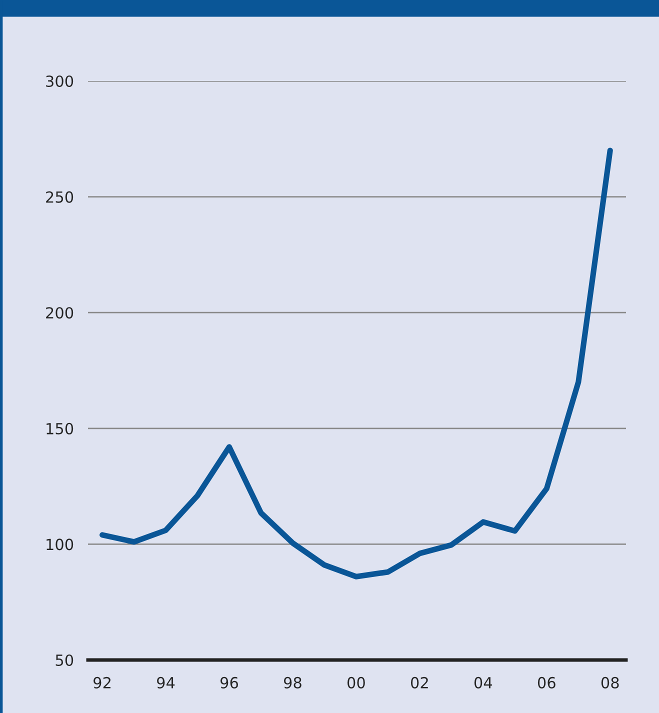  Describe the element at coordinates (60, 428) in the screenshot. I see `y-tick-label: 150` at that location.